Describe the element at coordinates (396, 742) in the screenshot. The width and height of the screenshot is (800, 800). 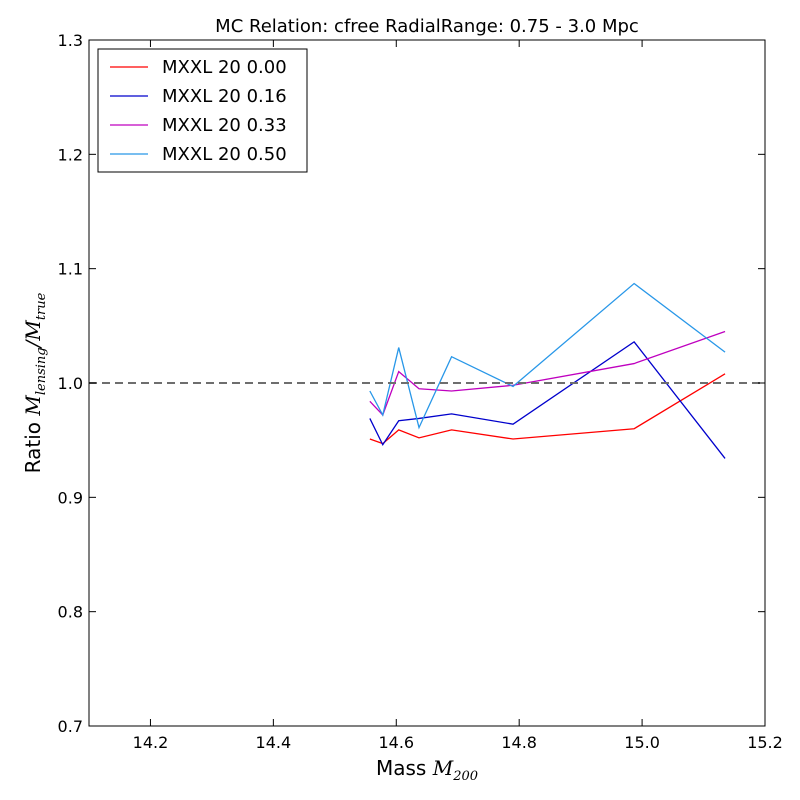
I see `x-tick-label: 14.6` at that location.